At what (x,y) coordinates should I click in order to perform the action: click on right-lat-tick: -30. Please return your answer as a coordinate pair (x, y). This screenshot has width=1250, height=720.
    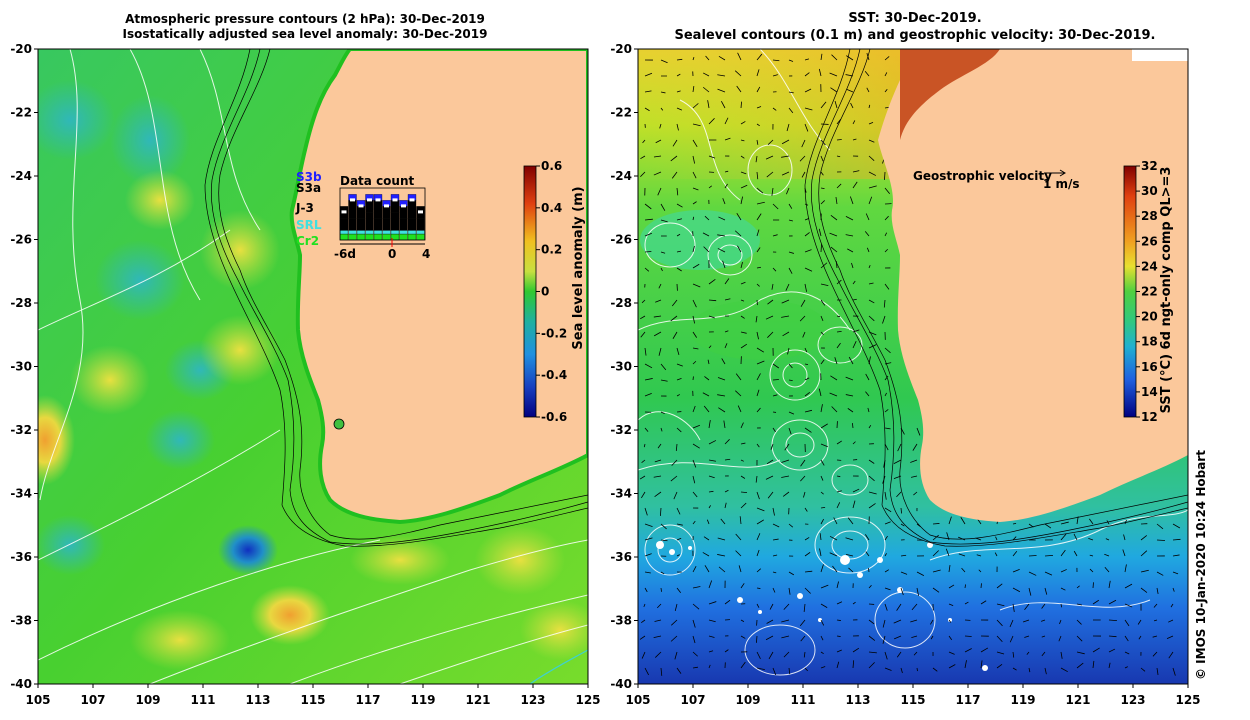
    Looking at the image, I should click on (621, 367).